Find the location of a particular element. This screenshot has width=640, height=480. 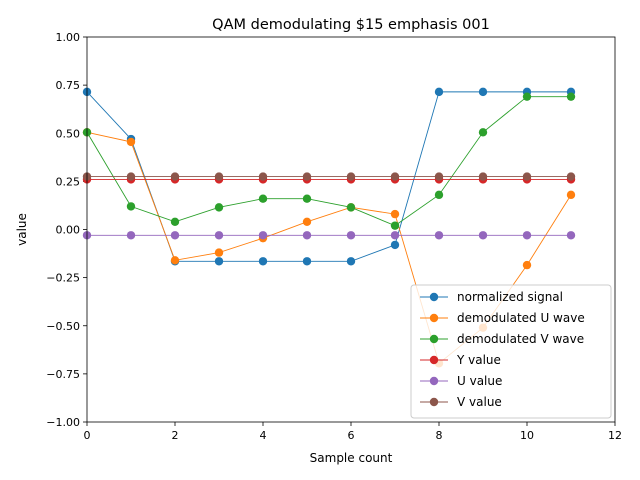

y-tick-label: −0.75 is located at coordinates (63, 374).